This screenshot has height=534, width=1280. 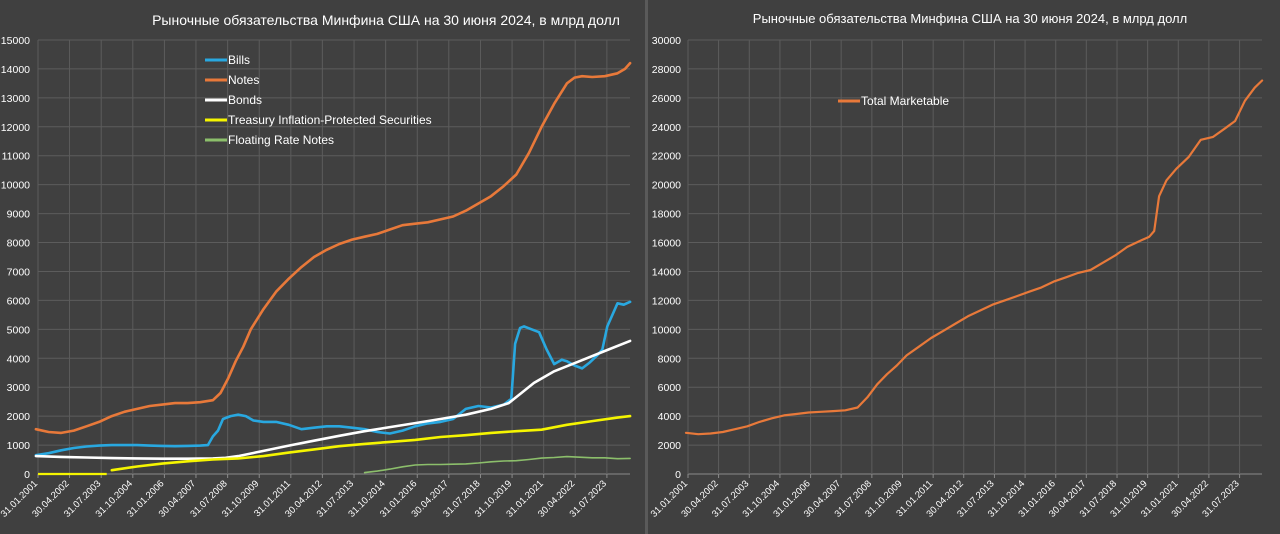 I want to click on y-tick-label: 11000, so click(x=16, y=157).